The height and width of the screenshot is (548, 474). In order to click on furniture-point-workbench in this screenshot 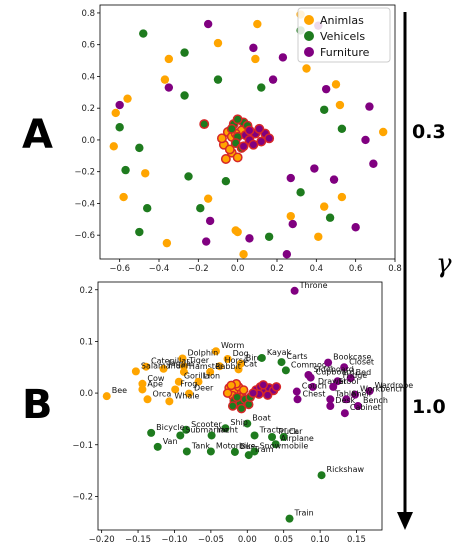, I will do `click(355, 394)`.